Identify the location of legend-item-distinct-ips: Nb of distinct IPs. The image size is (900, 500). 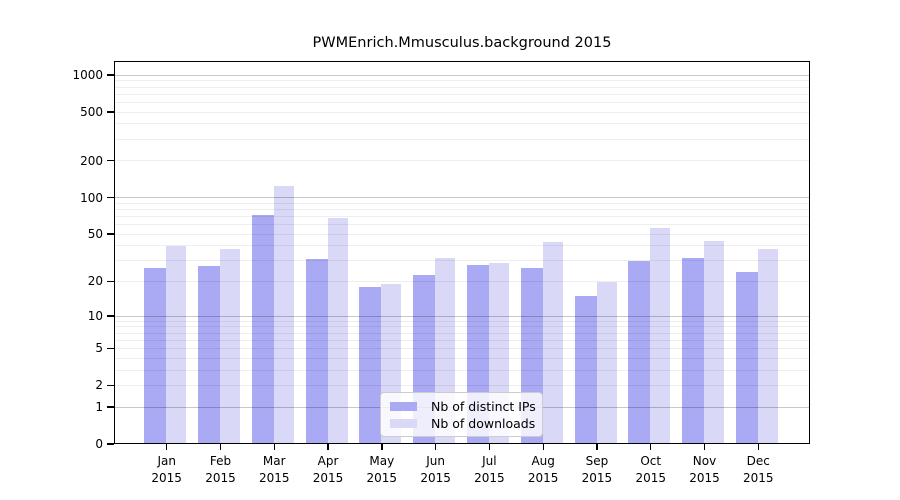
(463, 406).